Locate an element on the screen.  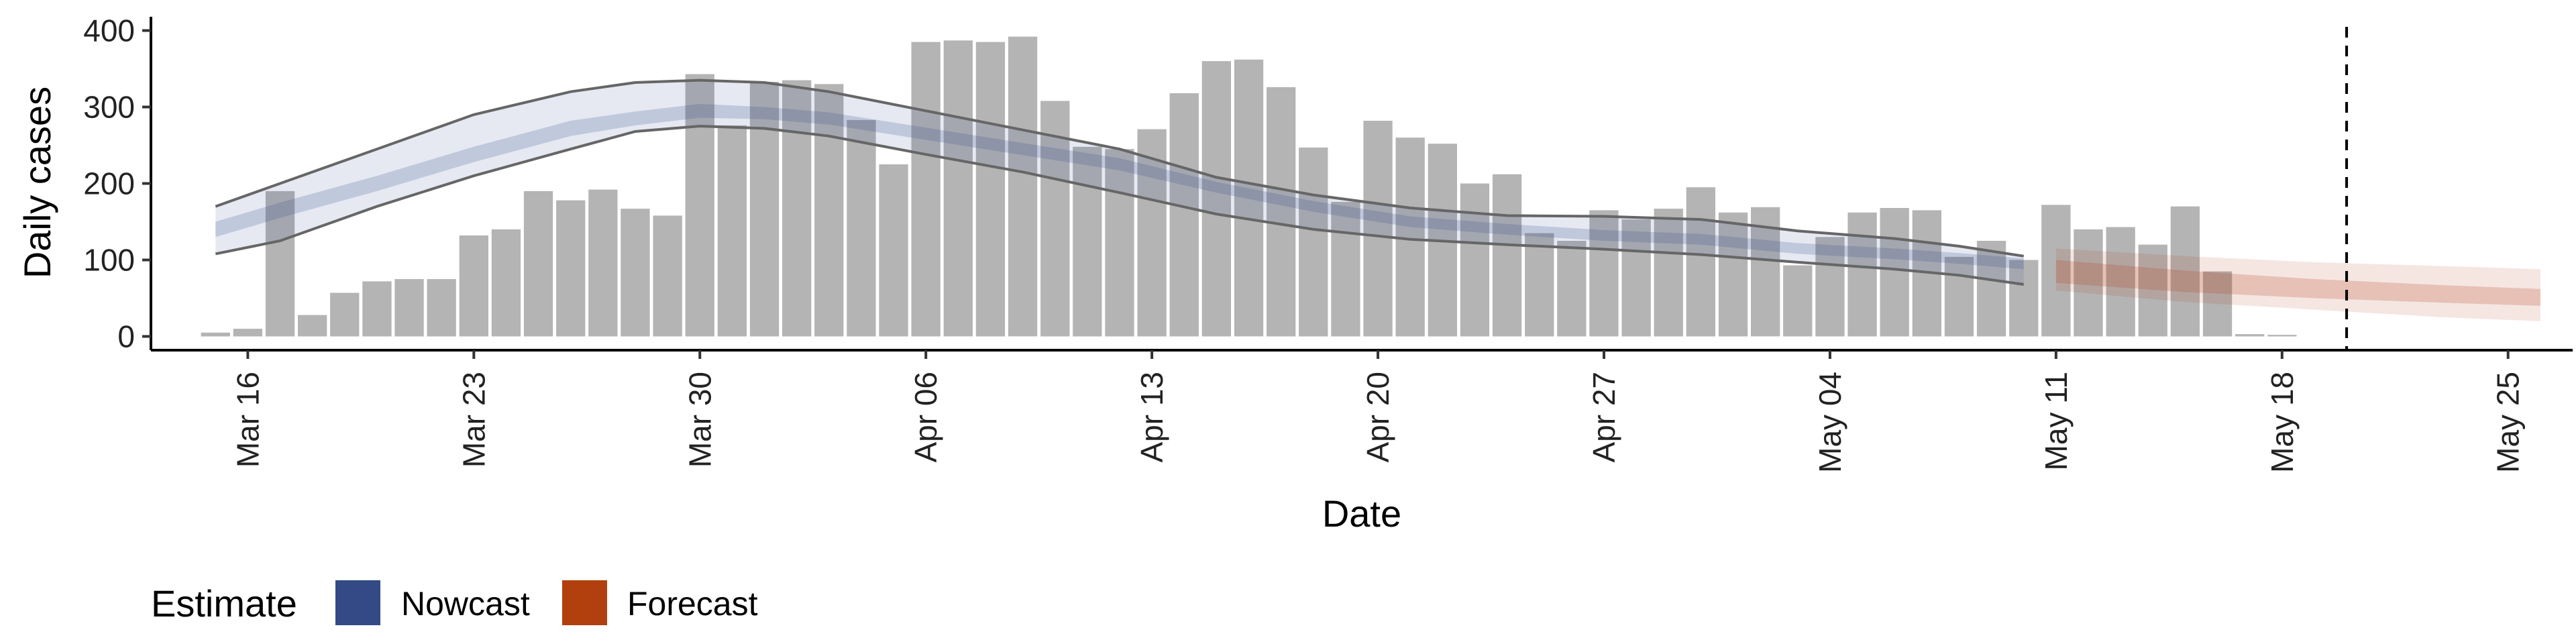
legend-label-nowcast: Nowcast is located at coordinates (465, 604).